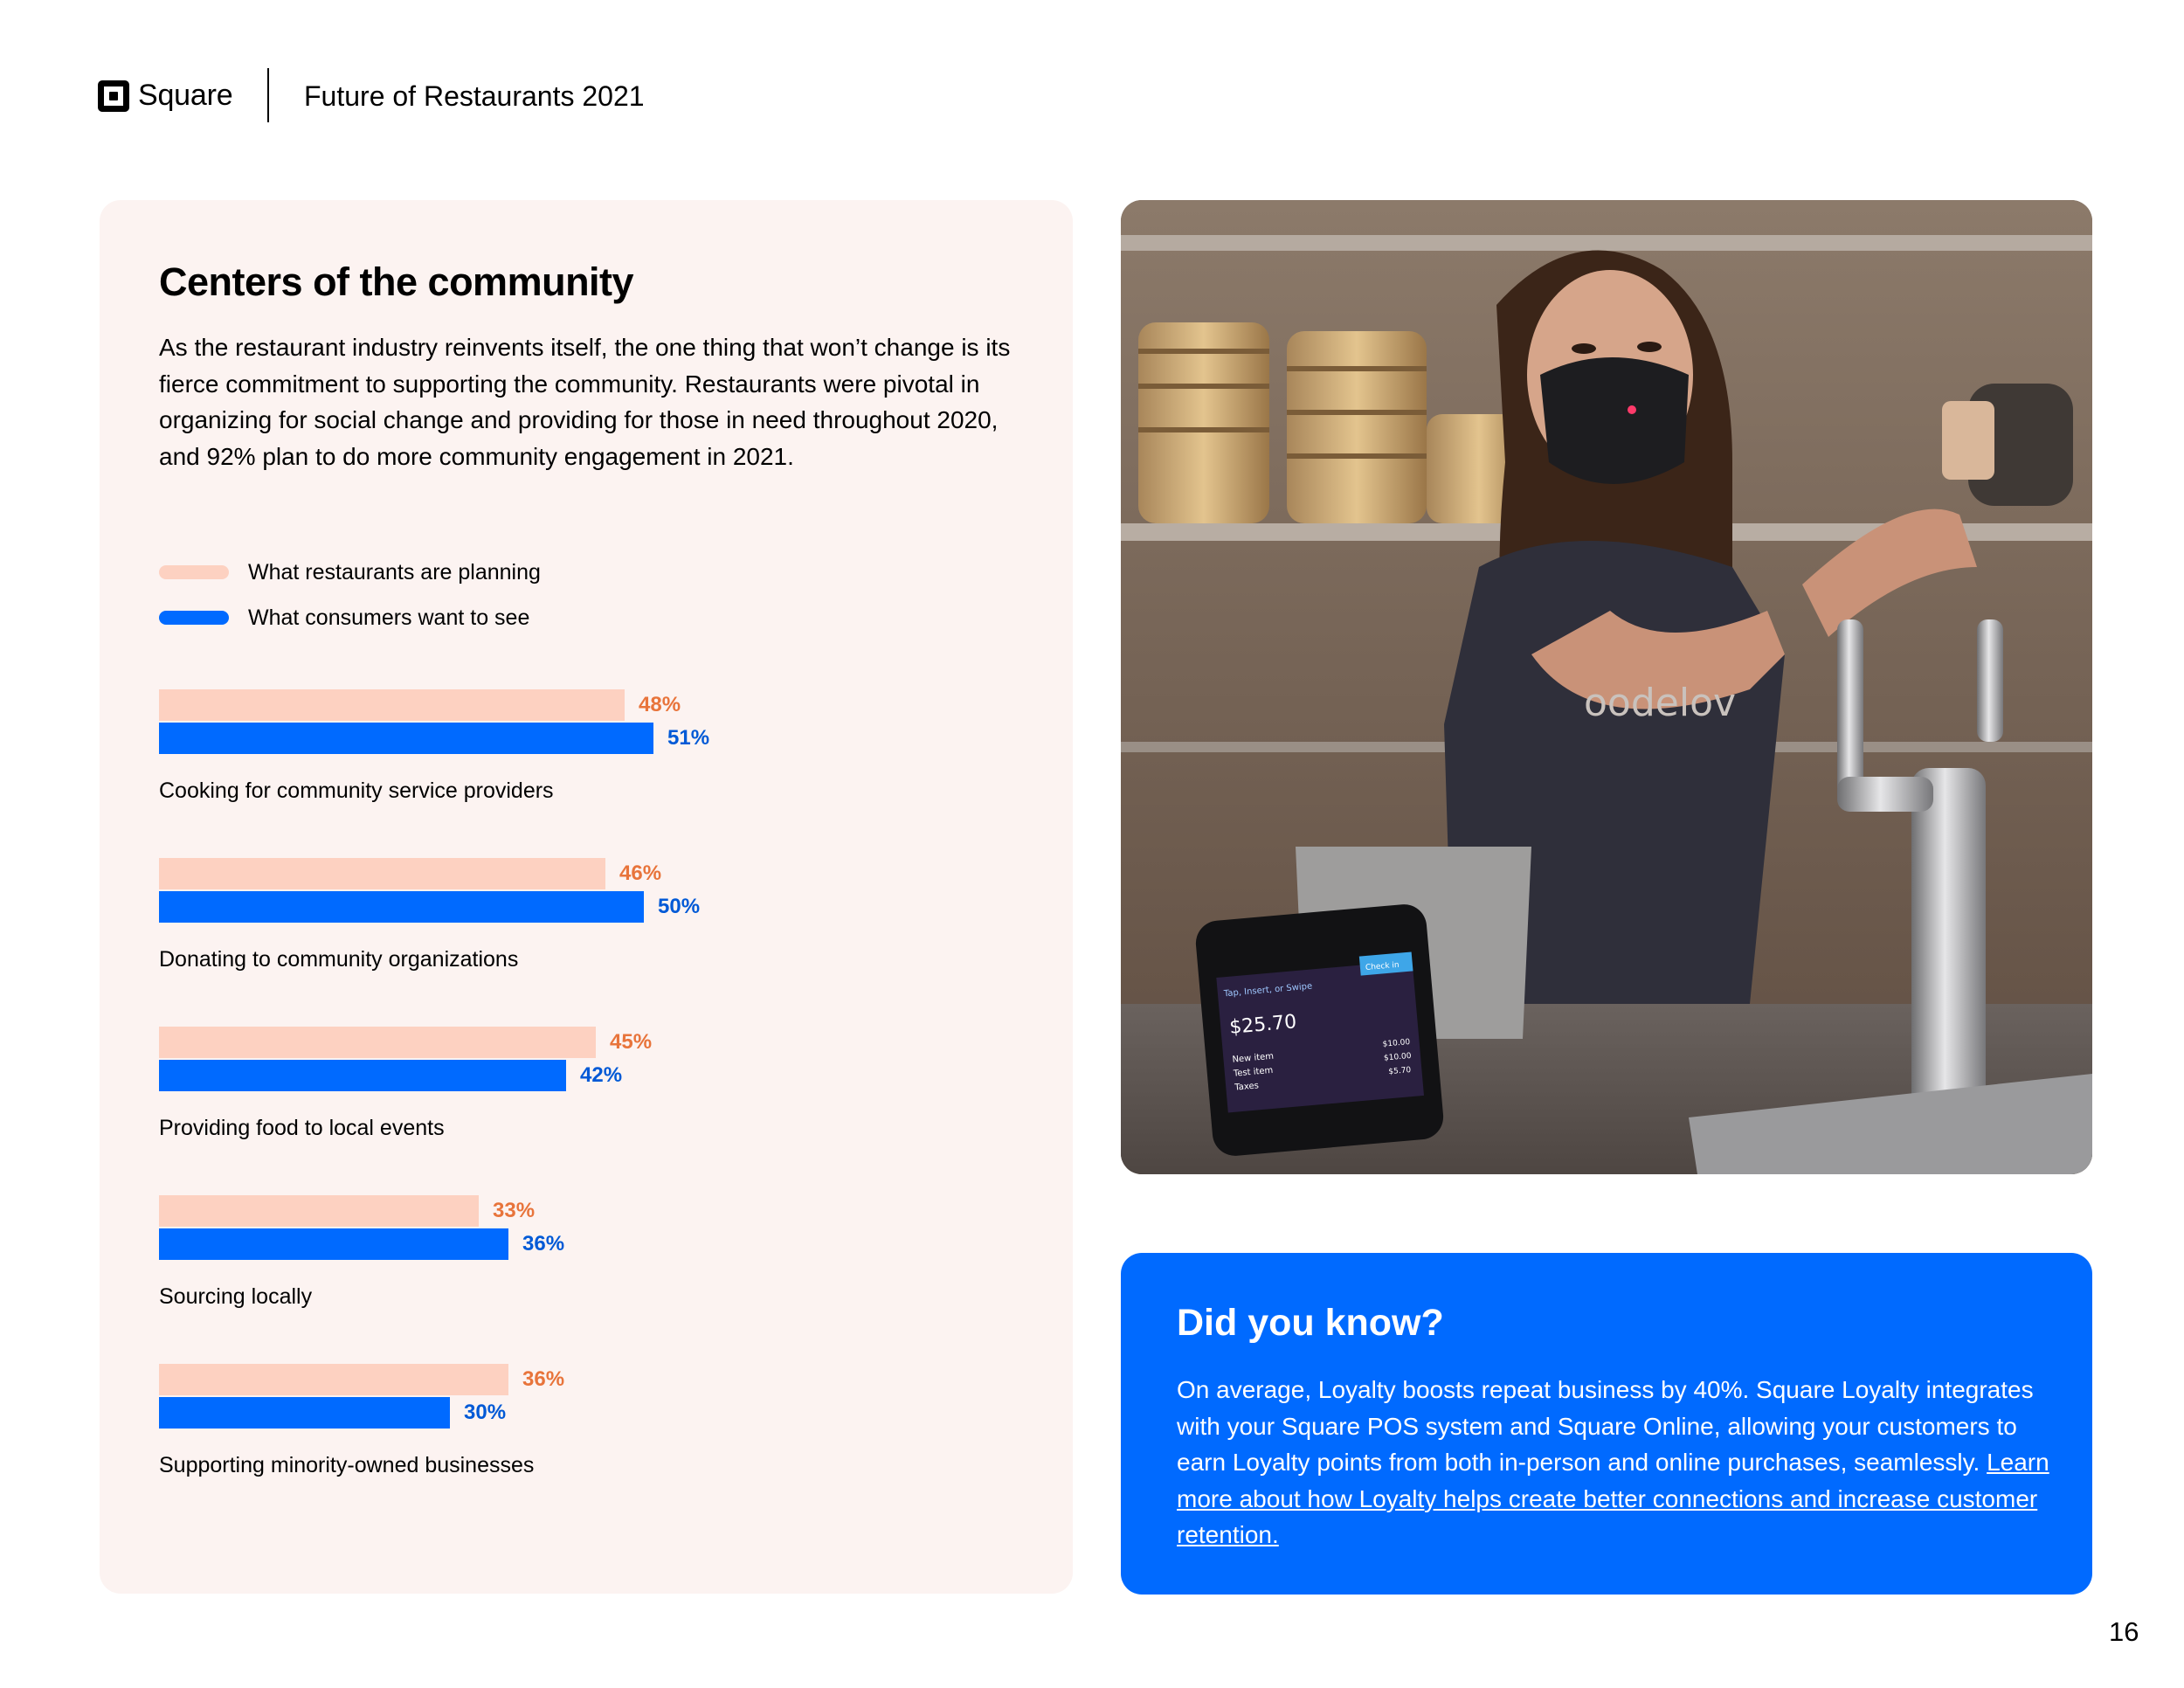 Image resolution: width=2184 pixels, height=1688 pixels. I want to click on page-number: 16, so click(2124, 1631).